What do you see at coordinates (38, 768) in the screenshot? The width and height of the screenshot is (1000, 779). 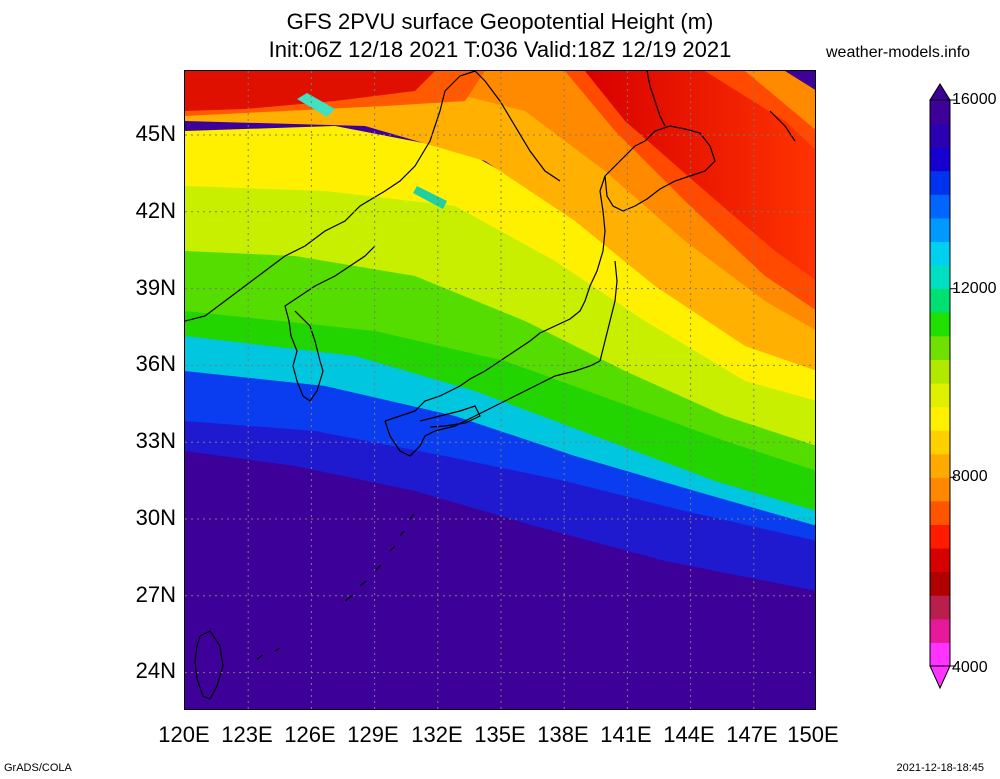 I see `footer-credit: GrADS/COLA` at bounding box center [38, 768].